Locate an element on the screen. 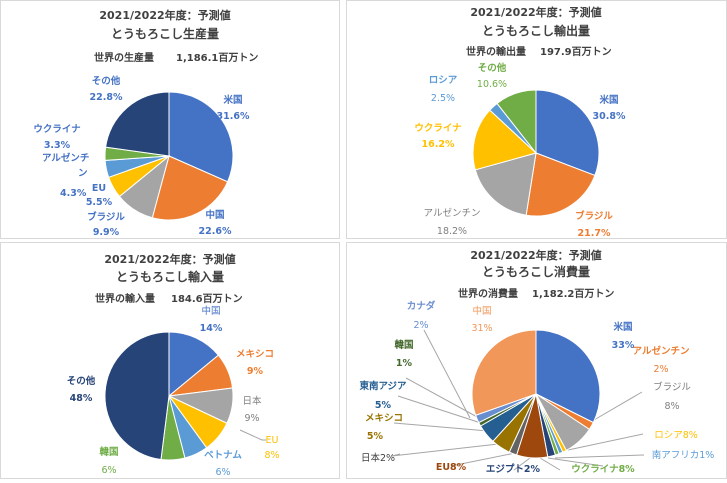 This screenshot has width=727, height=483. pie-consumption is located at coordinates (536, 394).